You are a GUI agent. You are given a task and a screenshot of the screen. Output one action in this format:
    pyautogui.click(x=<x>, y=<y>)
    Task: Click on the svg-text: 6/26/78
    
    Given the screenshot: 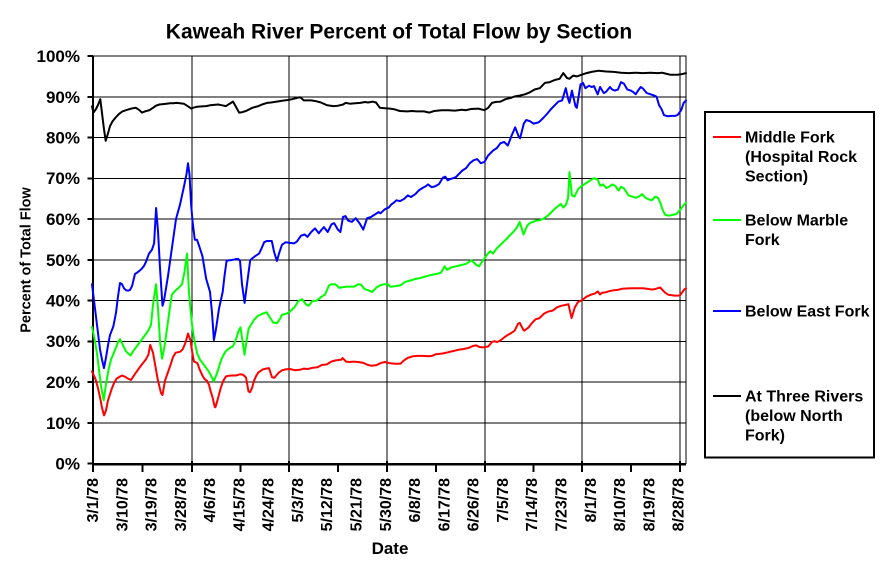 What is the action you would take?
    pyautogui.click(x=474, y=504)
    